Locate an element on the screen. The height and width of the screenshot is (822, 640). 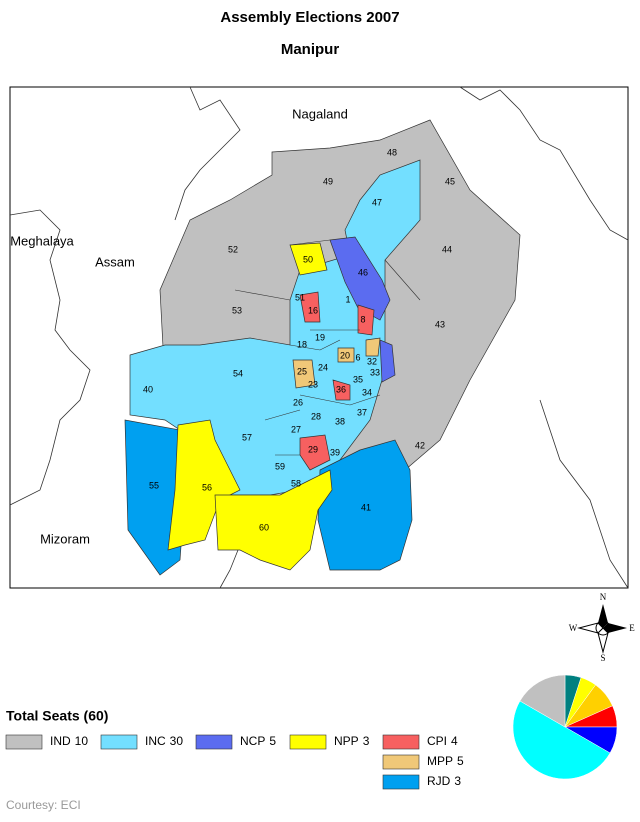
legend-label: RJD 3 is located at coordinates (444, 781).